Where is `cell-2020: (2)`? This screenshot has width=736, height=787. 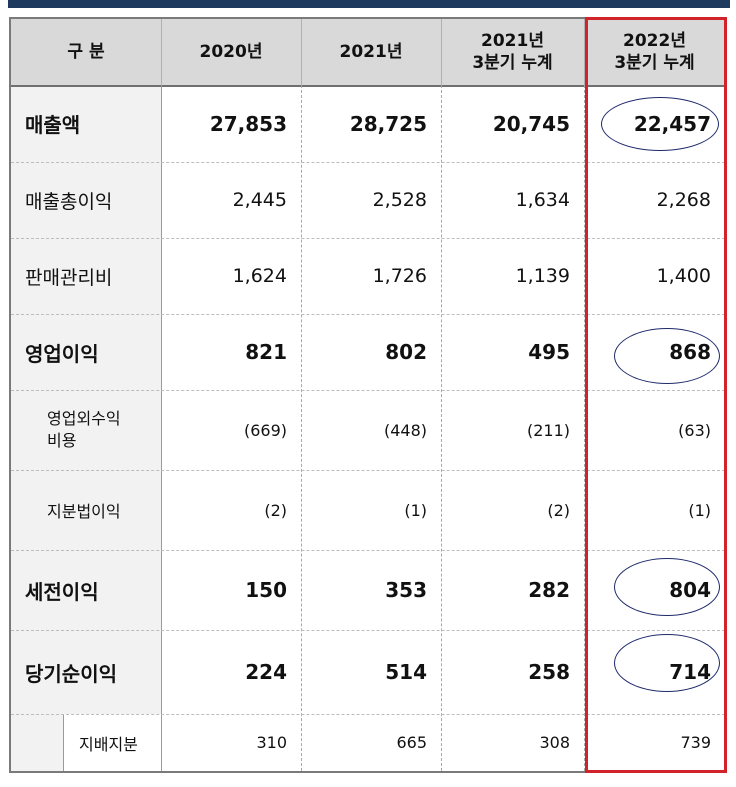
cell-2020: (2) is located at coordinates (275, 510).